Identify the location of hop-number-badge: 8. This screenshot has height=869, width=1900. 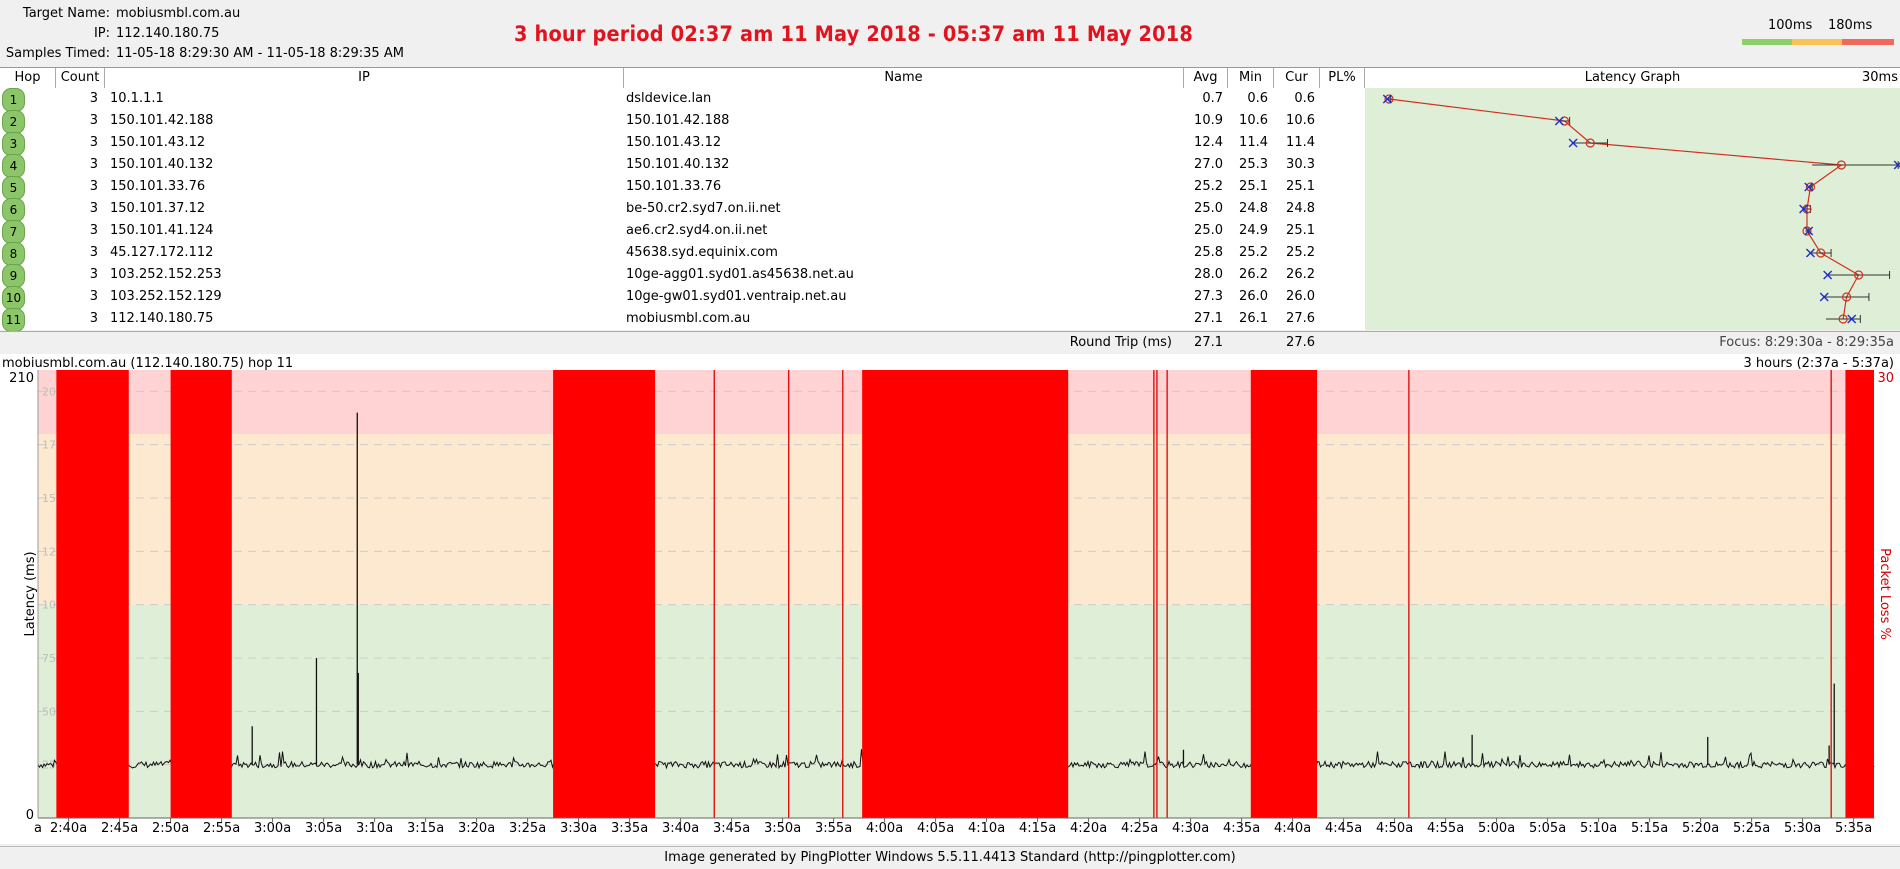
(13, 254).